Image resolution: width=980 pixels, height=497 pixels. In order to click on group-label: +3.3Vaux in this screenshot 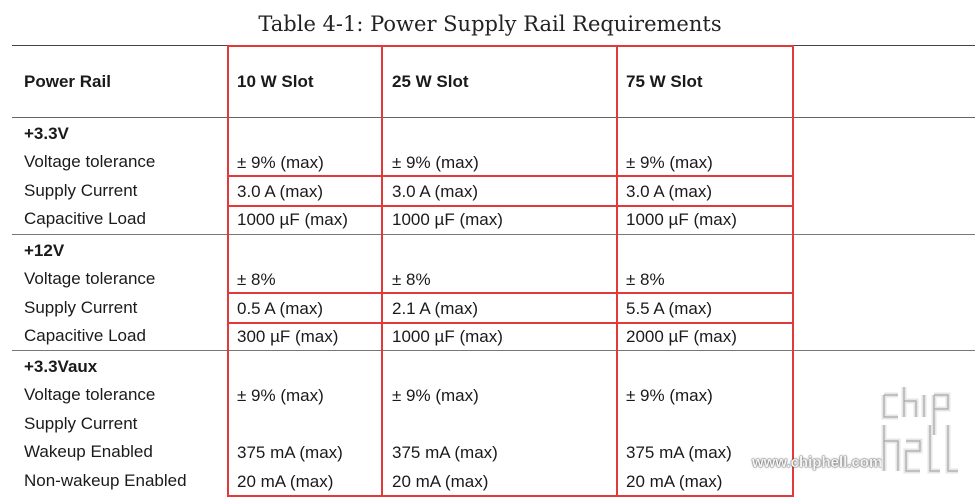, I will do `click(61, 366)`.